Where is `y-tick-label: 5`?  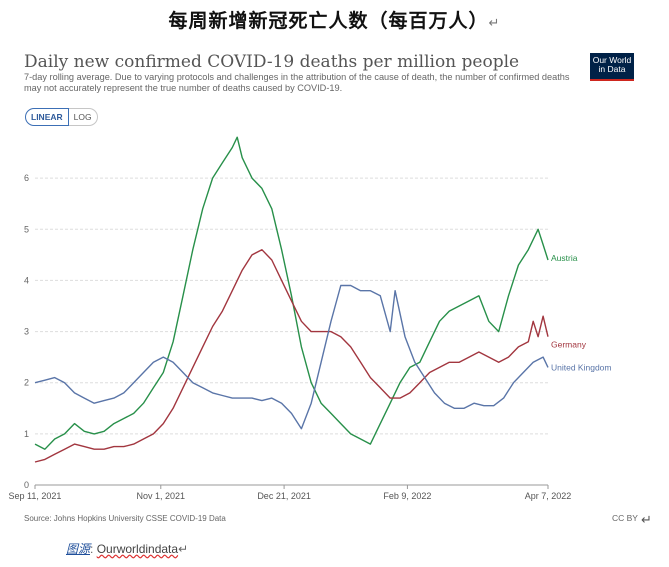
y-tick-label: 5 is located at coordinates (26, 229).